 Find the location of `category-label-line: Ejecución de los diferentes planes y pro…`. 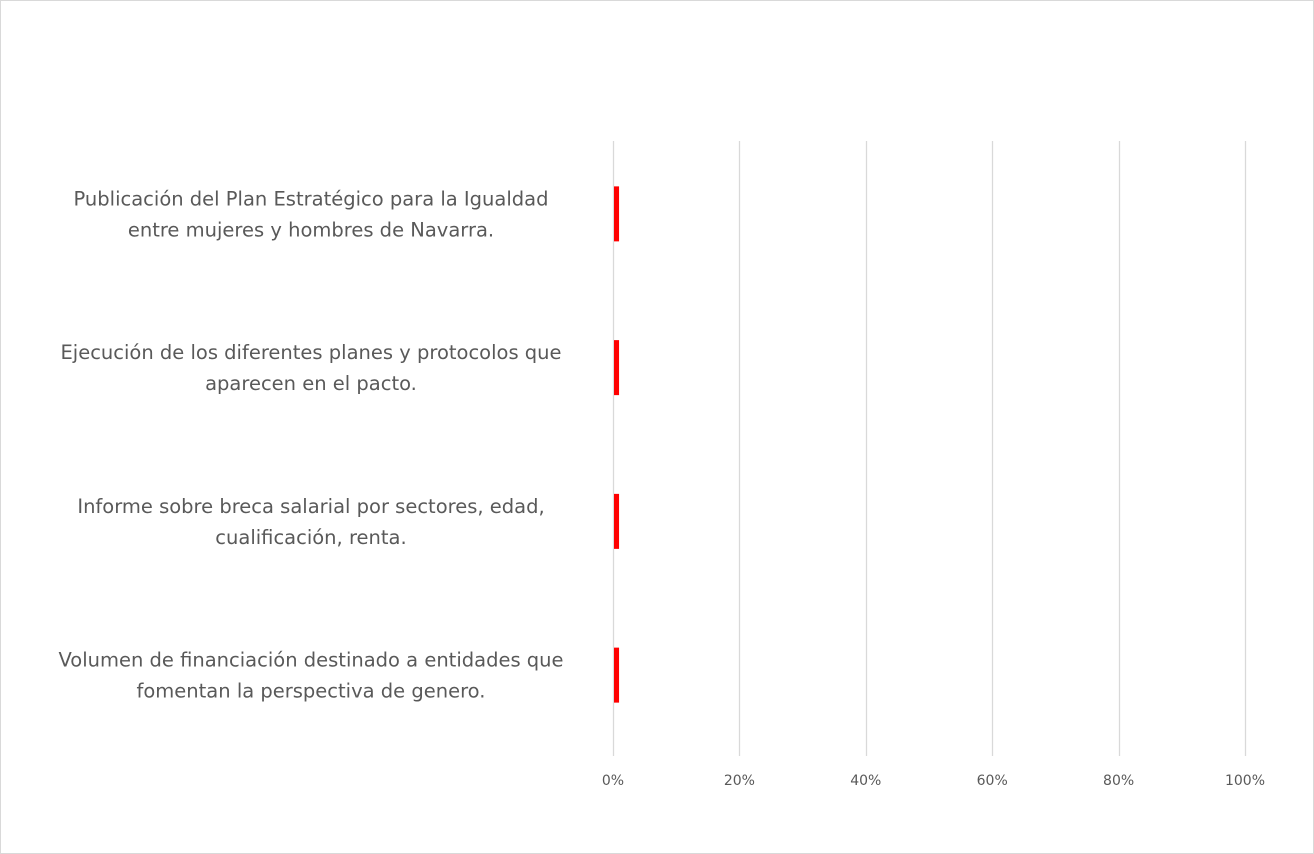

category-label-line: Ejecución de los diferentes planes y pro… is located at coordinates (310, 352).